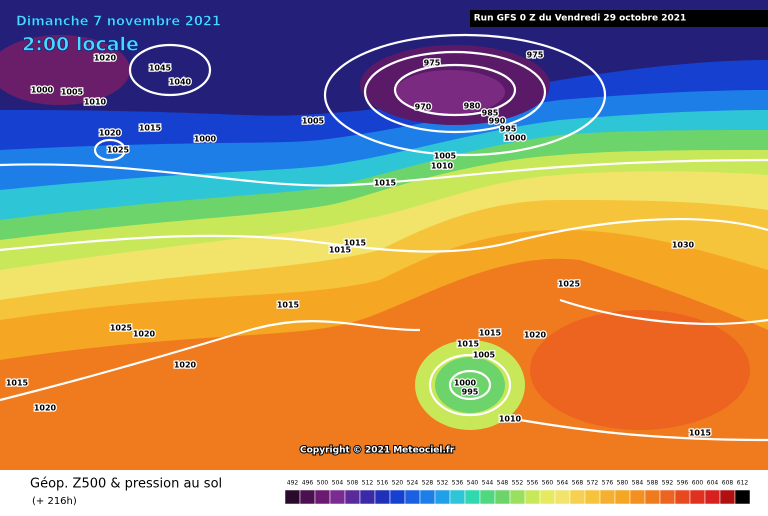 The image size is (768, 516). I want to click on date: Dimanche 7 novembre 2021, so click(118, 22).